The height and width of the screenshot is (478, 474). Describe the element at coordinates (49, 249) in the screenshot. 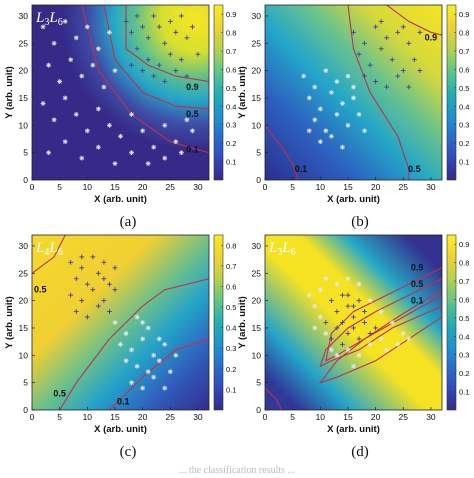

I see `panel-title: L4L6` at that location.